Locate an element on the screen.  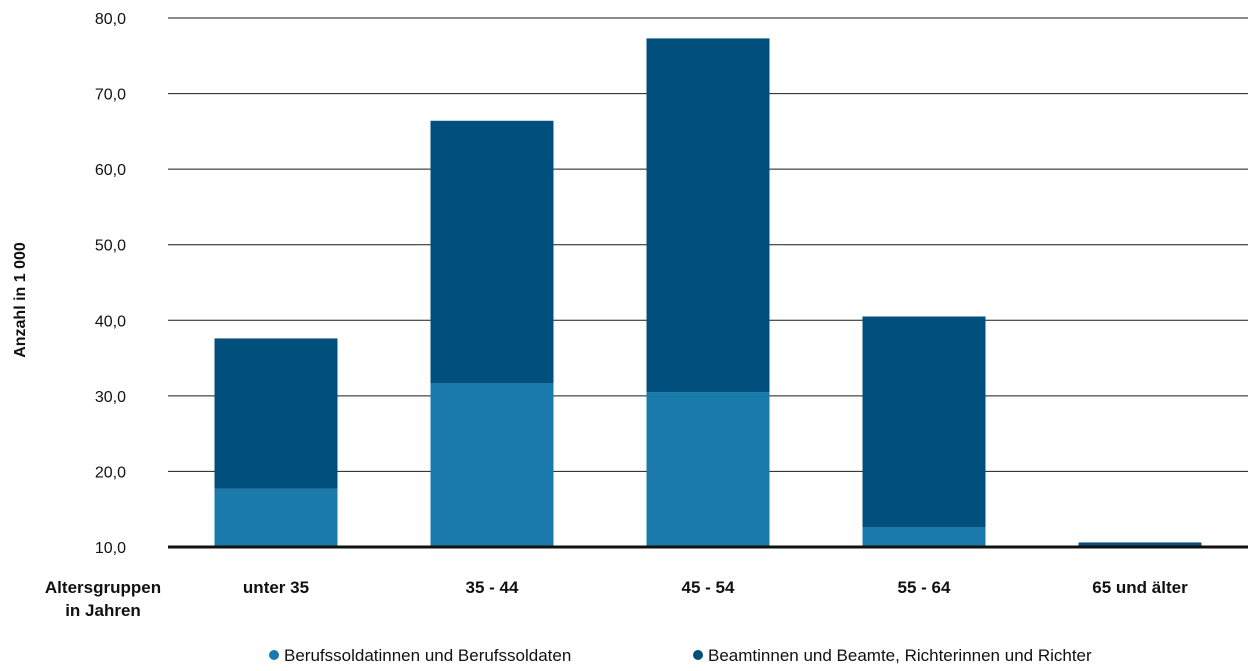
legend-label: Berufssoldatinnen und Berufssoldaten is located at coordinates (427, 655).